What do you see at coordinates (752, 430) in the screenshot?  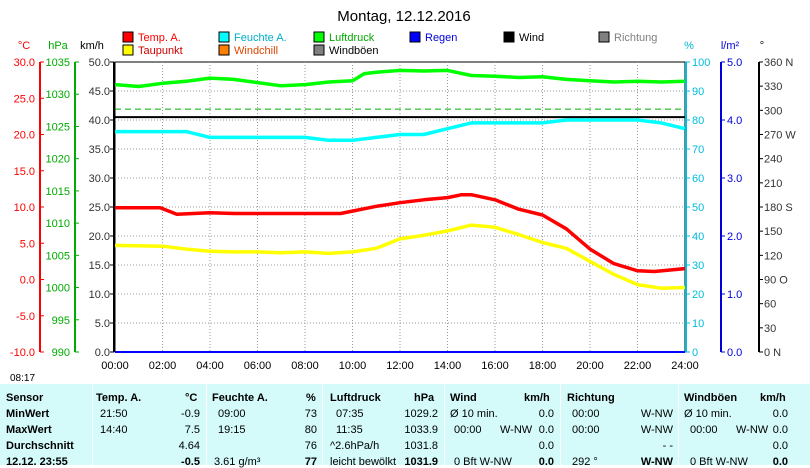 I see `max-gust-direction: W-NW` at bounding box center [752, 430].